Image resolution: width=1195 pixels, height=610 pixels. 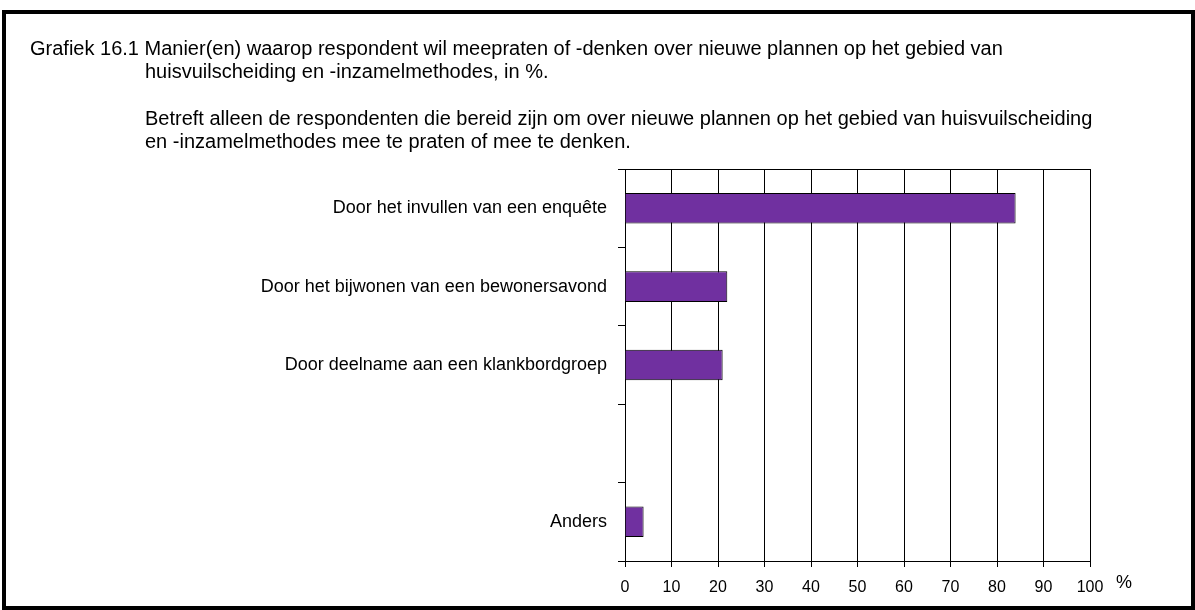 What do you see at coordinates (950, 587) in the screenshot?
I see `x-tick-label: 70` at bounding box center [950, 587].